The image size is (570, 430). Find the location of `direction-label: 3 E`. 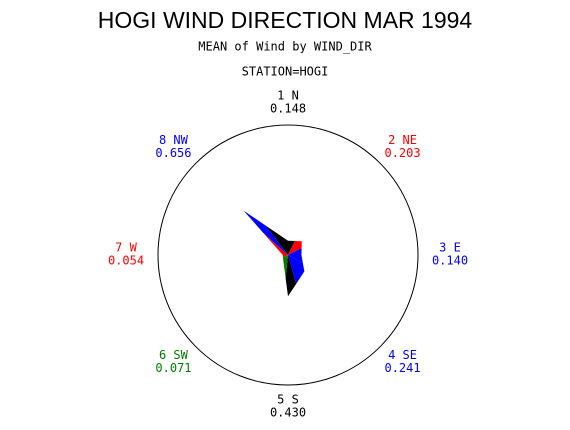

direction-label: 3 E is located at coordinates (450, 248).